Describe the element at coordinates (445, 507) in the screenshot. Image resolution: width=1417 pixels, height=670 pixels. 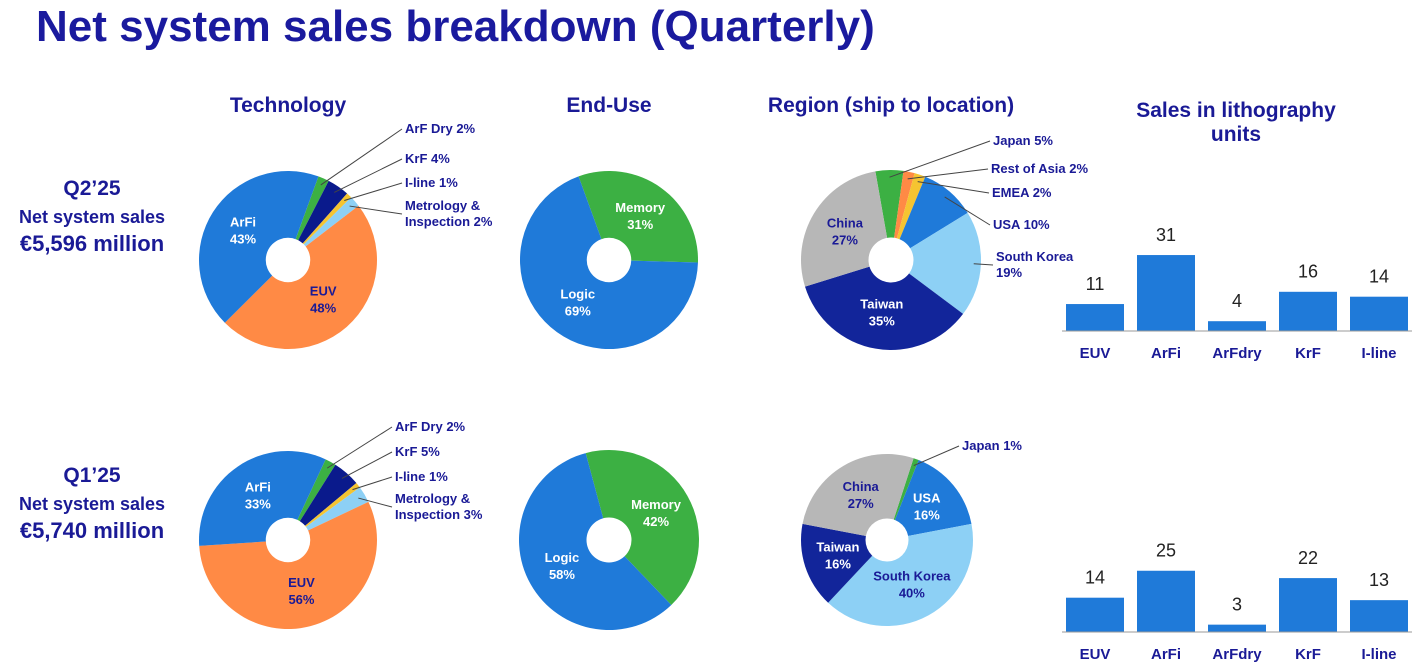
I see `slice-label: Metrology & Inspection 3%` at that location.